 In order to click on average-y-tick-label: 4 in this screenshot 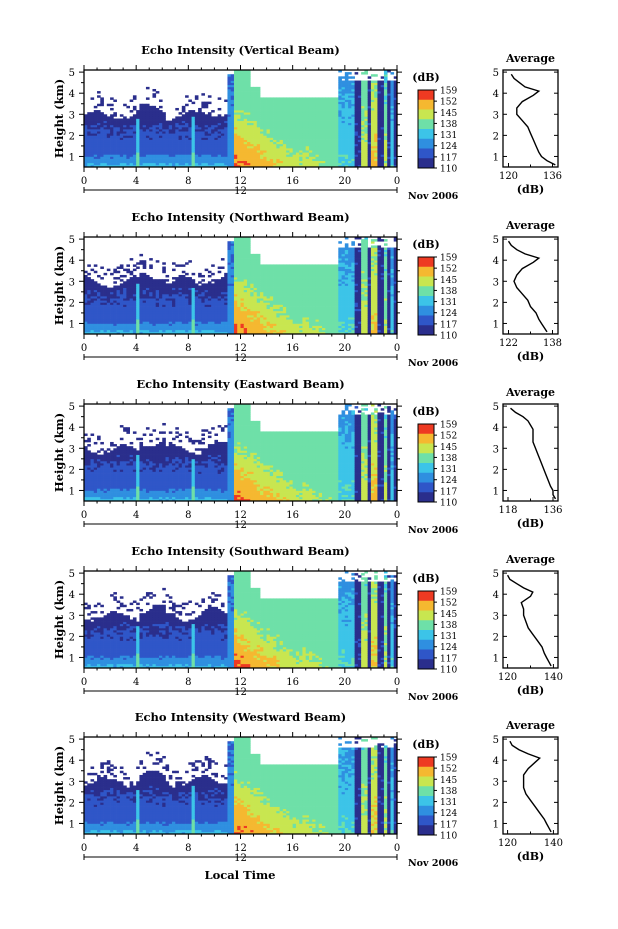, I will do `click(496, 428)`.